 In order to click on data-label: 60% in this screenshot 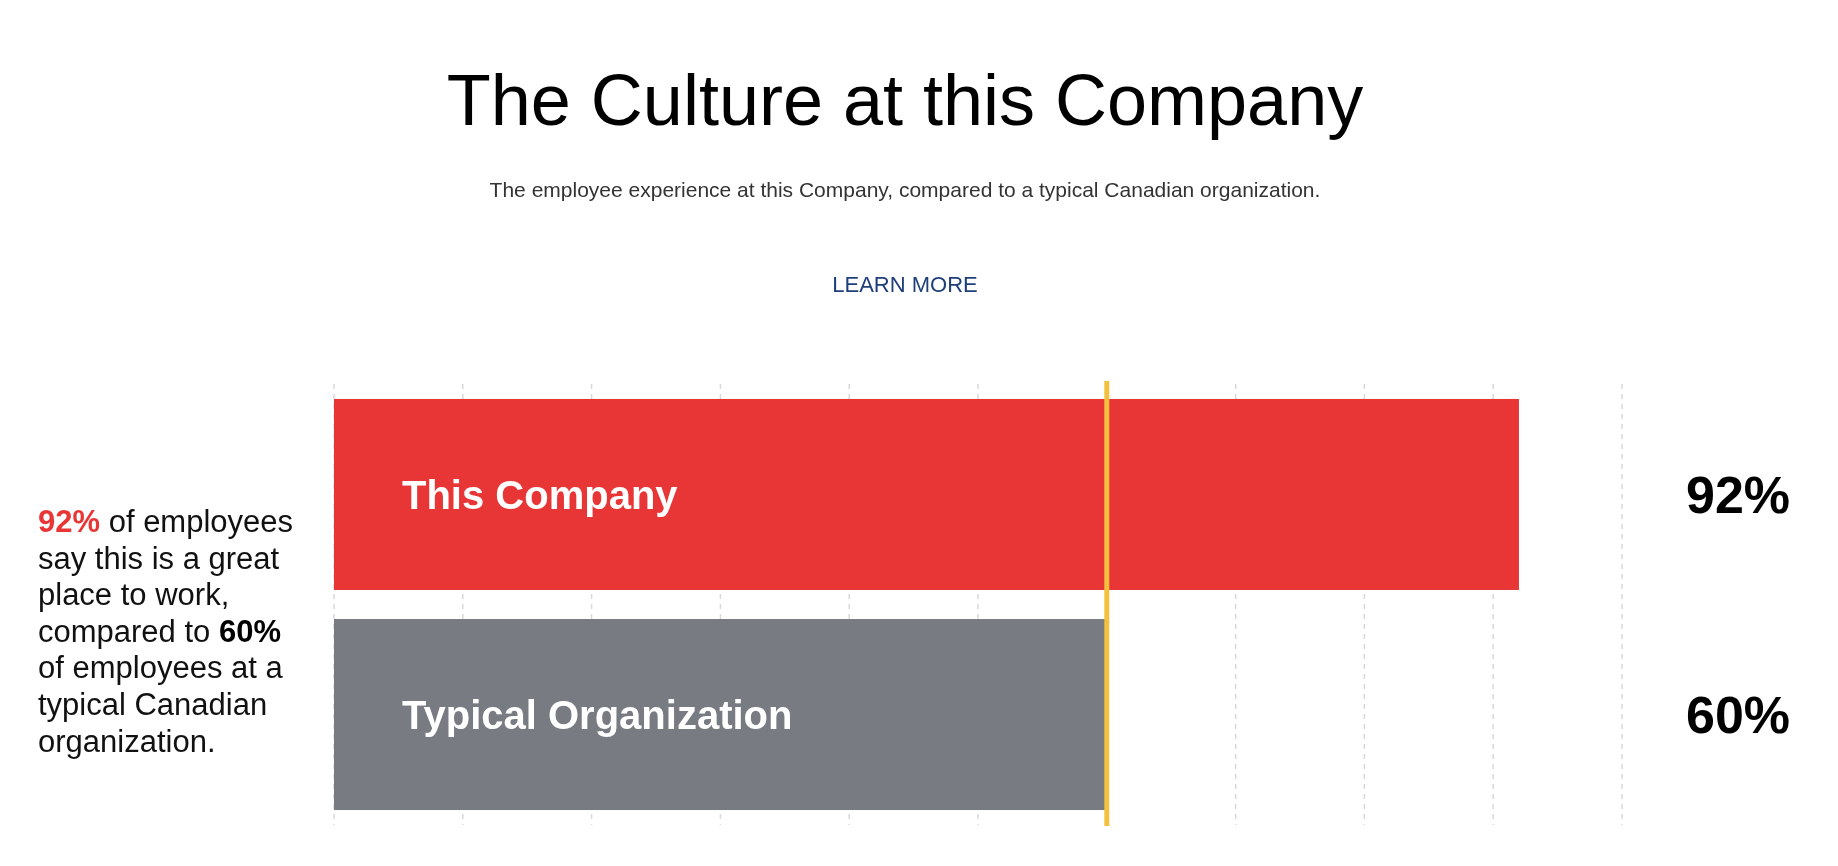, I will do `click(1738, 715)`.